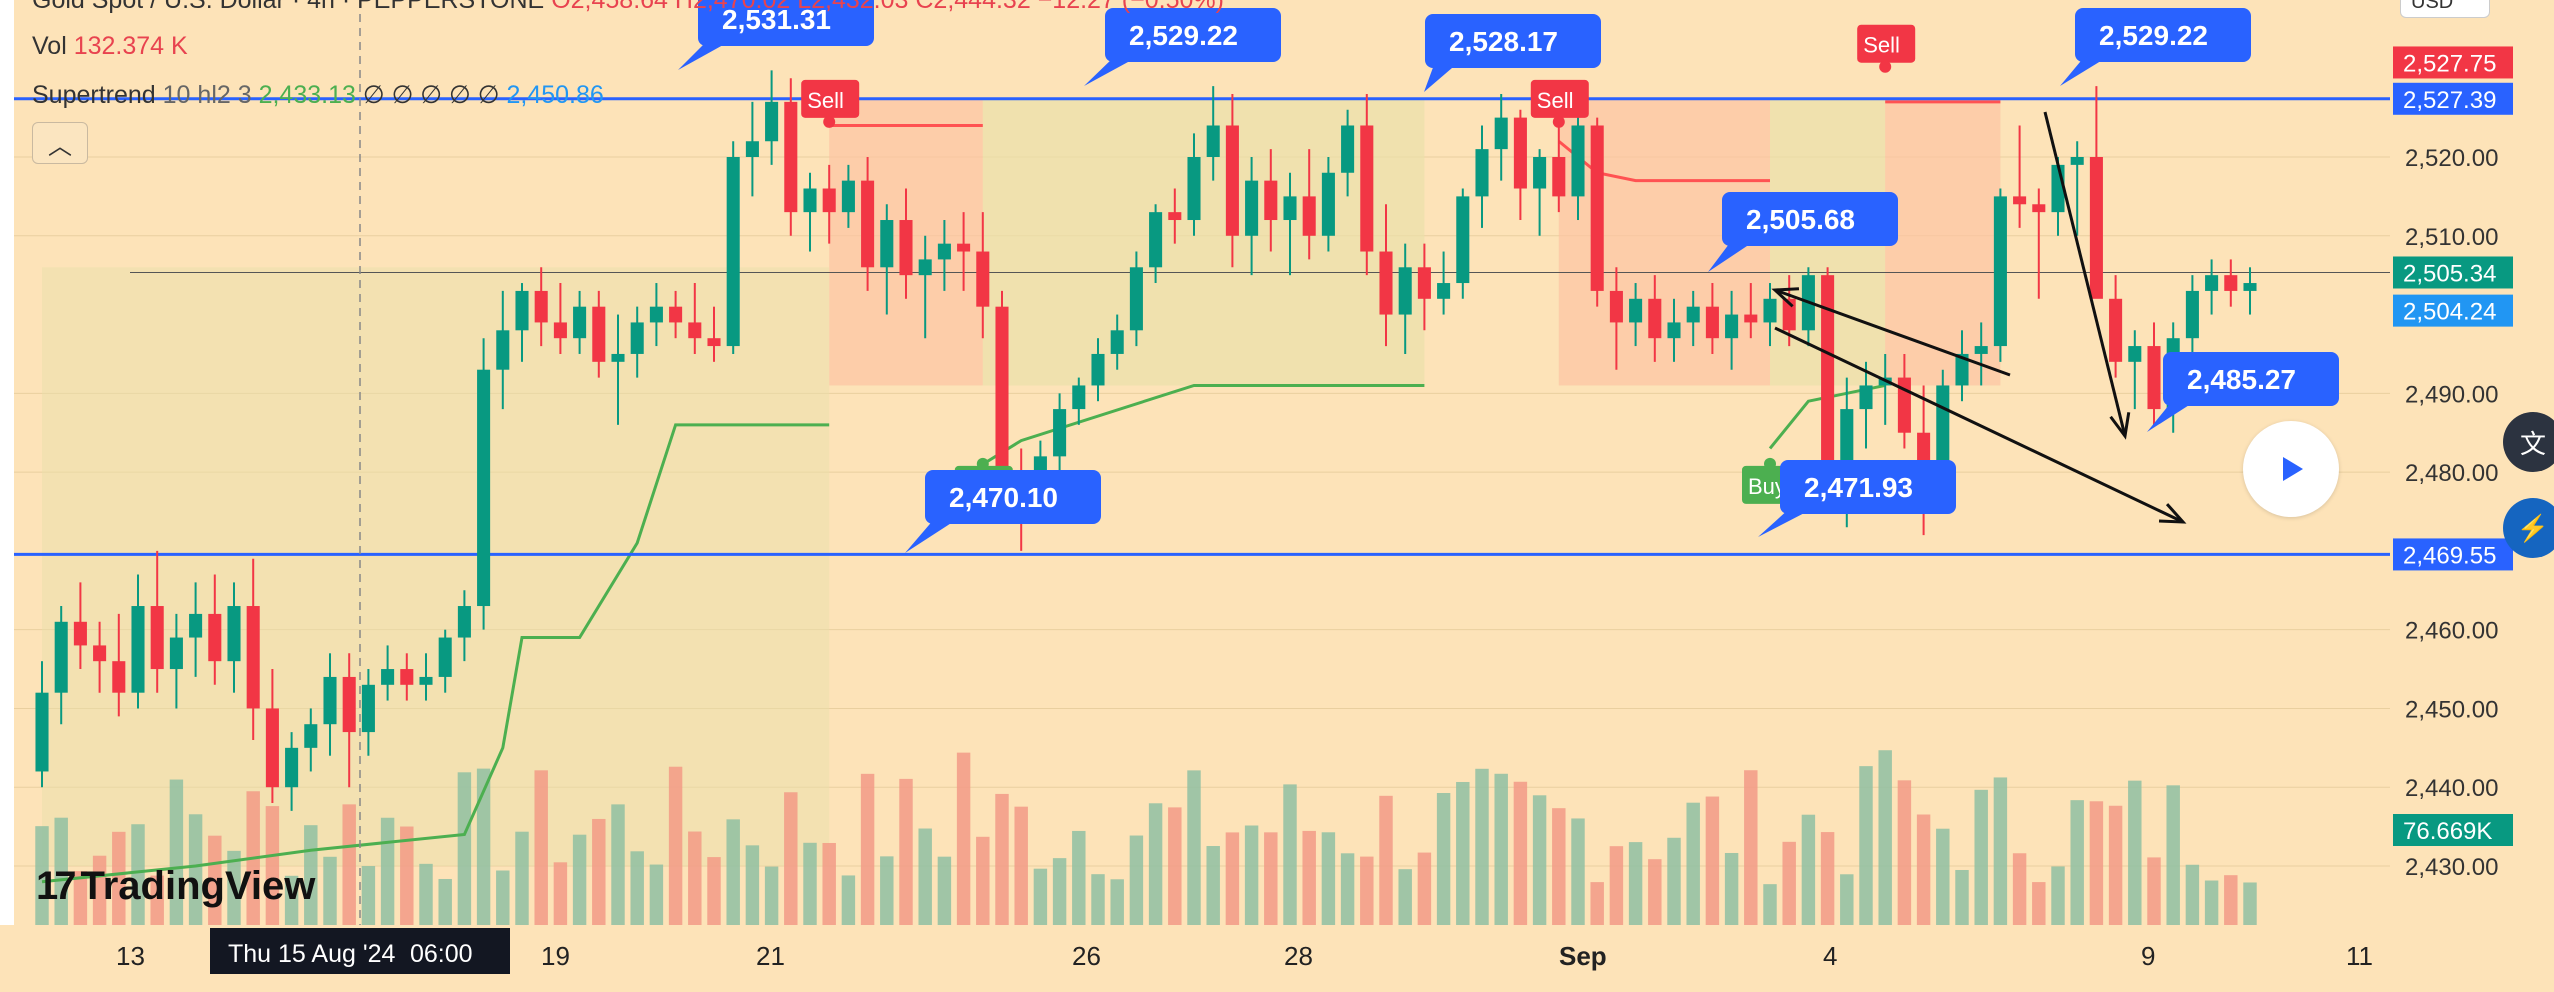 The height and width of the screenshot is (992, 2554). What do you see at coordinates (1503, 41) in the screenshot?
I see `callout-text: 2,528.17` at bounding box center [1503, 41].